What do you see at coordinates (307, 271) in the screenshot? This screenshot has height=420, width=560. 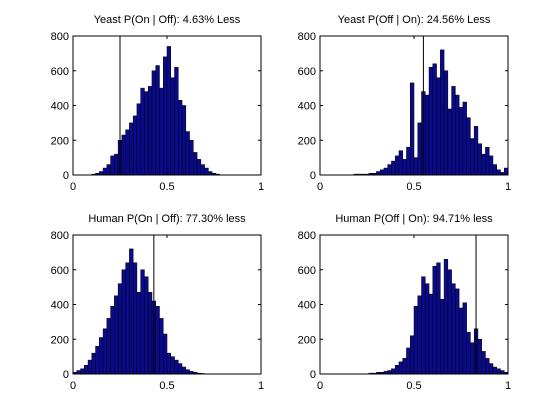 I see `y-tick-label: 600` at bounding box center [307, 271].